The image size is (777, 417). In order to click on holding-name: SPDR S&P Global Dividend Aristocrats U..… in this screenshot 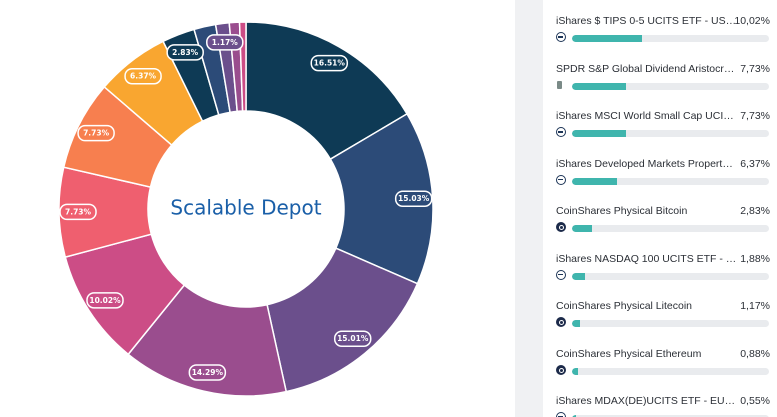, I will do `click(647, 68)`.